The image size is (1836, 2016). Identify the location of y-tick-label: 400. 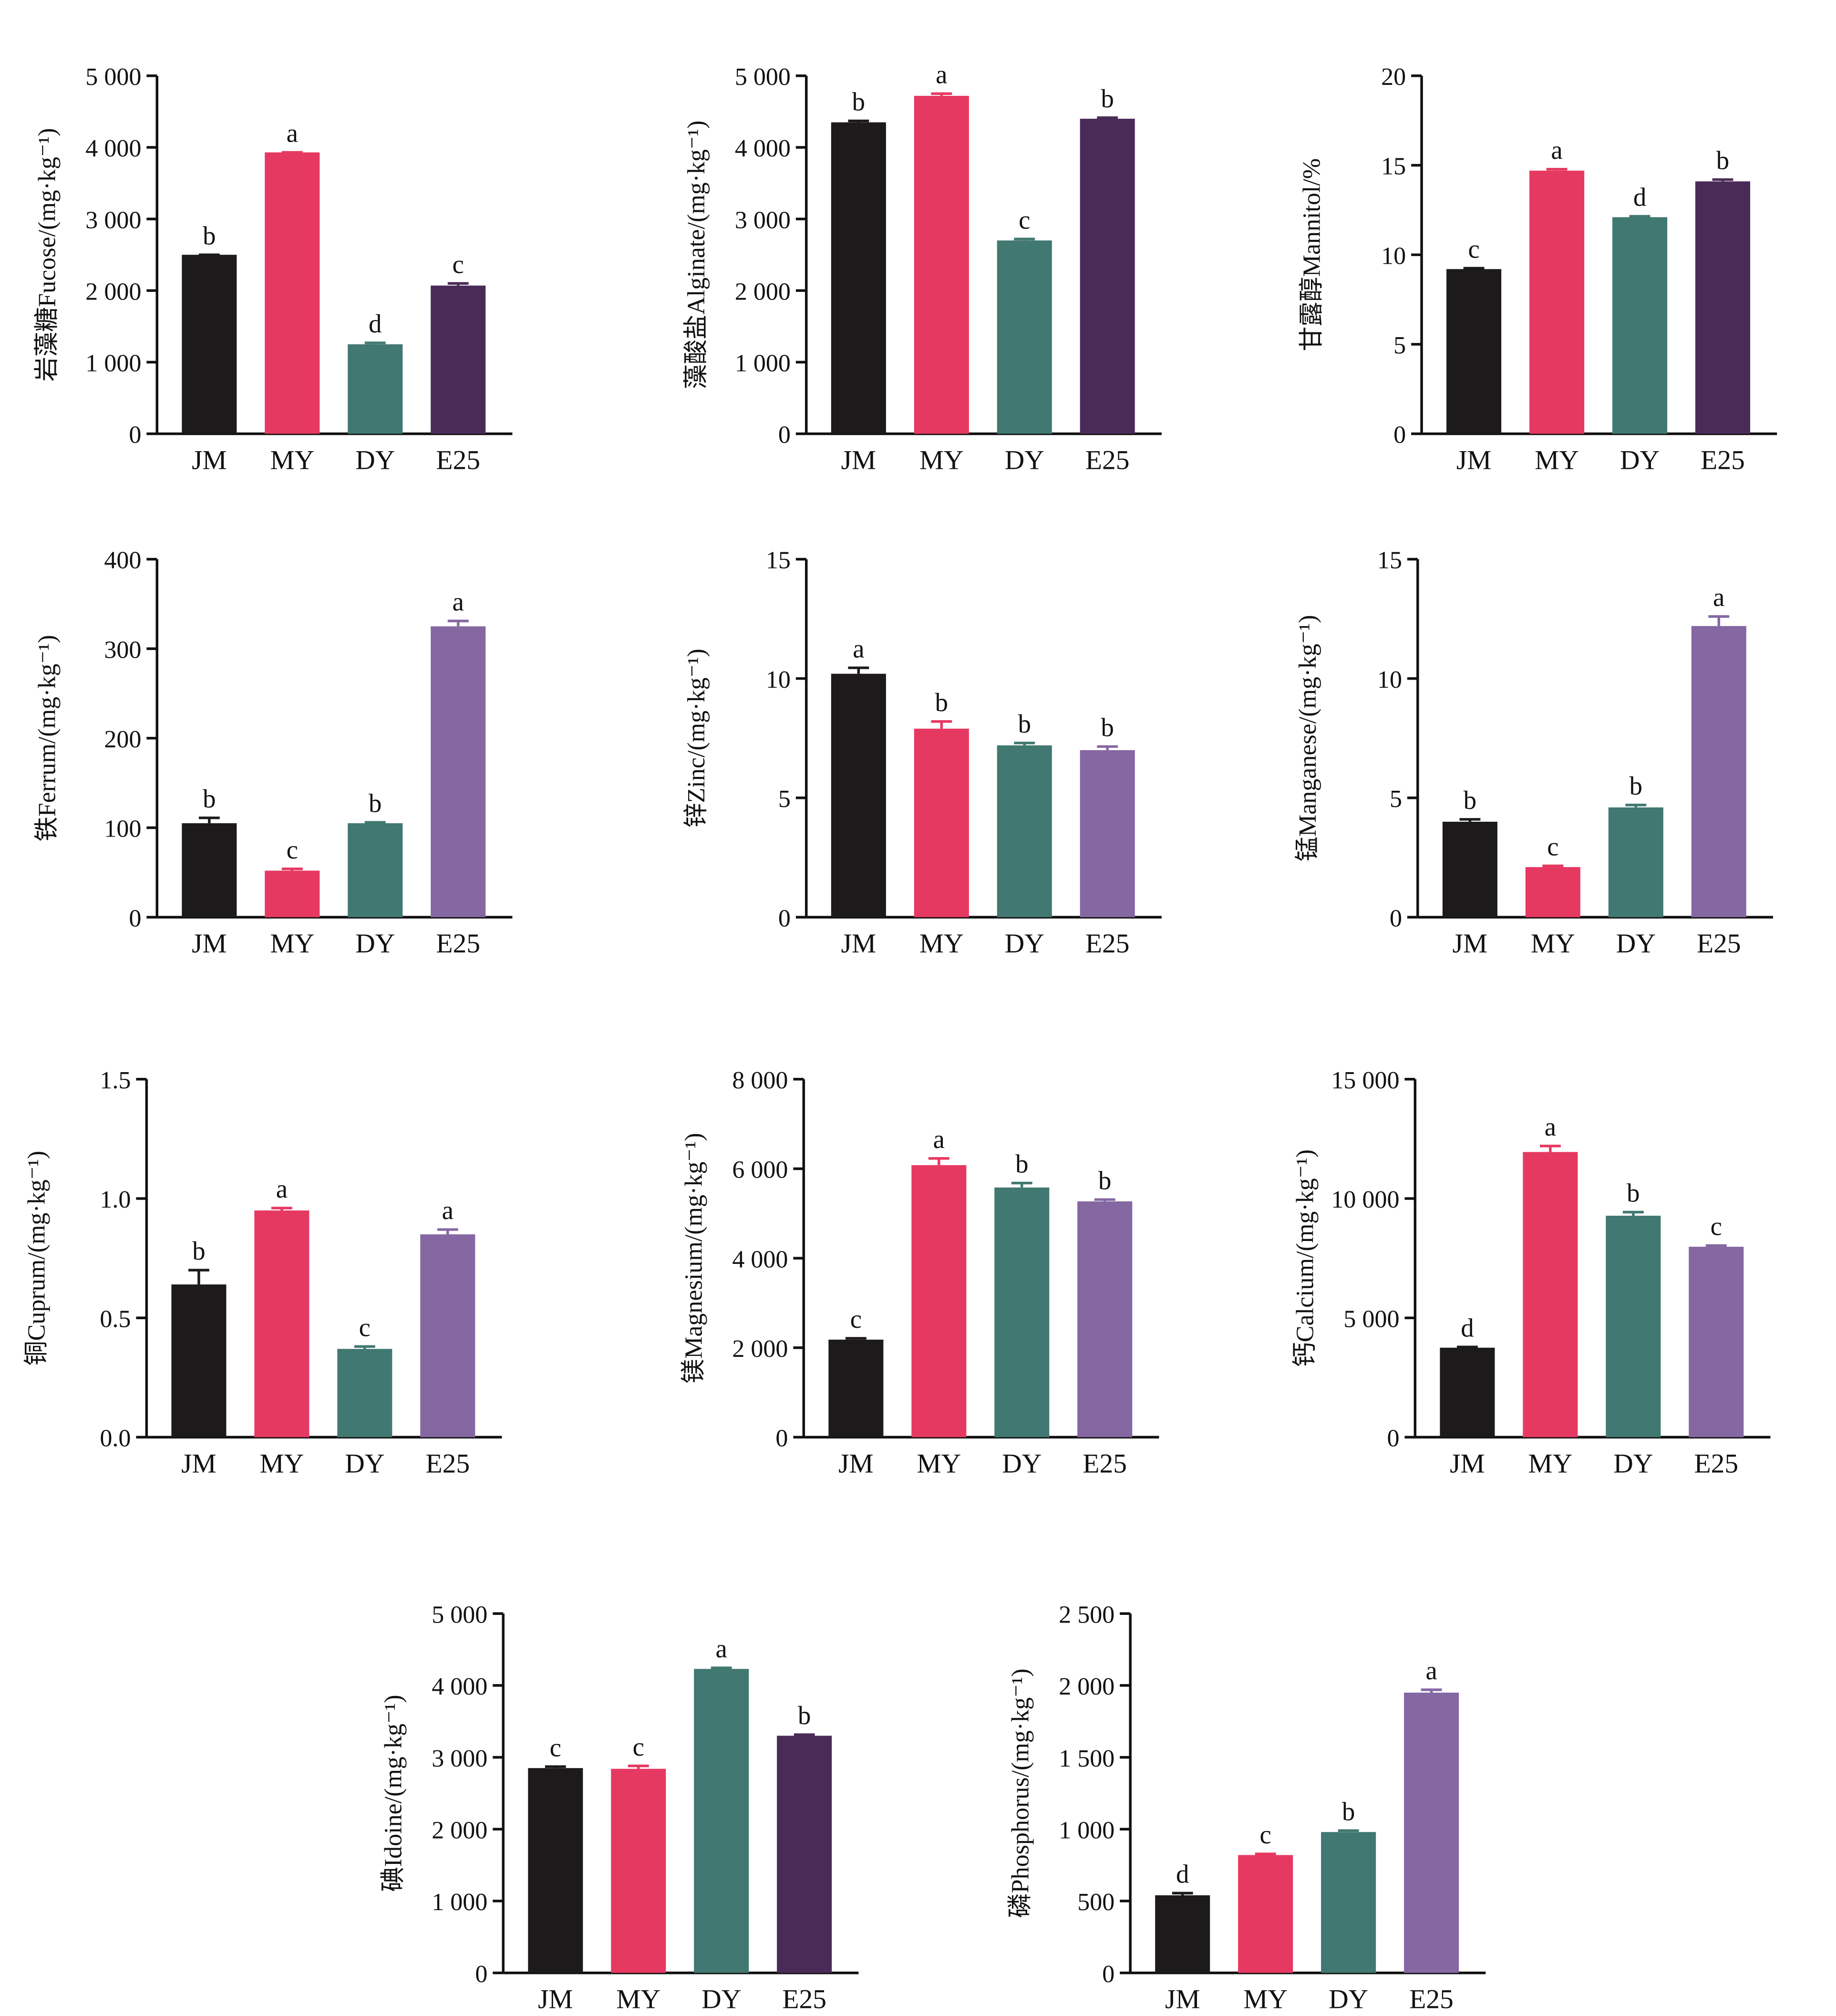
(122, 560).